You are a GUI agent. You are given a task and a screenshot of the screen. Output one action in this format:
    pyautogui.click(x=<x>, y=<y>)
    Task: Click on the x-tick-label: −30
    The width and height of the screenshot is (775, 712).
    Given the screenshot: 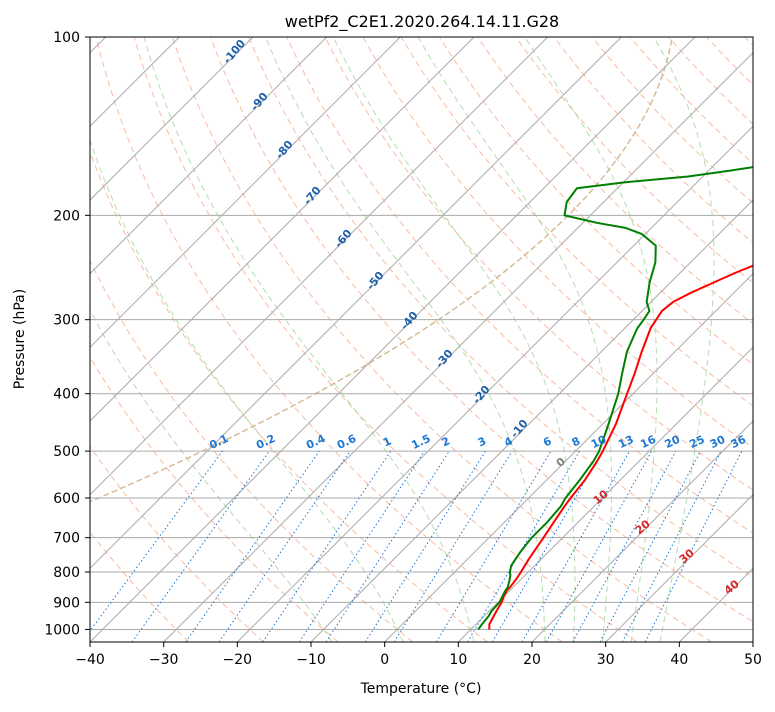 What is the action you would take?
    pyautogui.click(x=164, y=660)
    